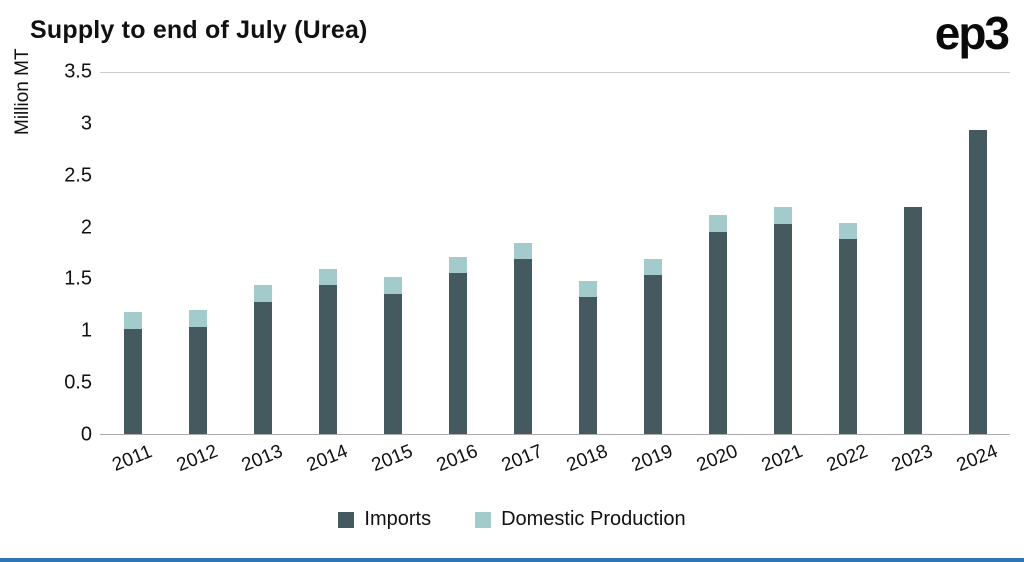 Image resolution: width=1024 pixels, height=562 pixels. Describe the element at coordinates (522, 251) in the screenshot. I see `bar-2017-domestic-production` at that location.